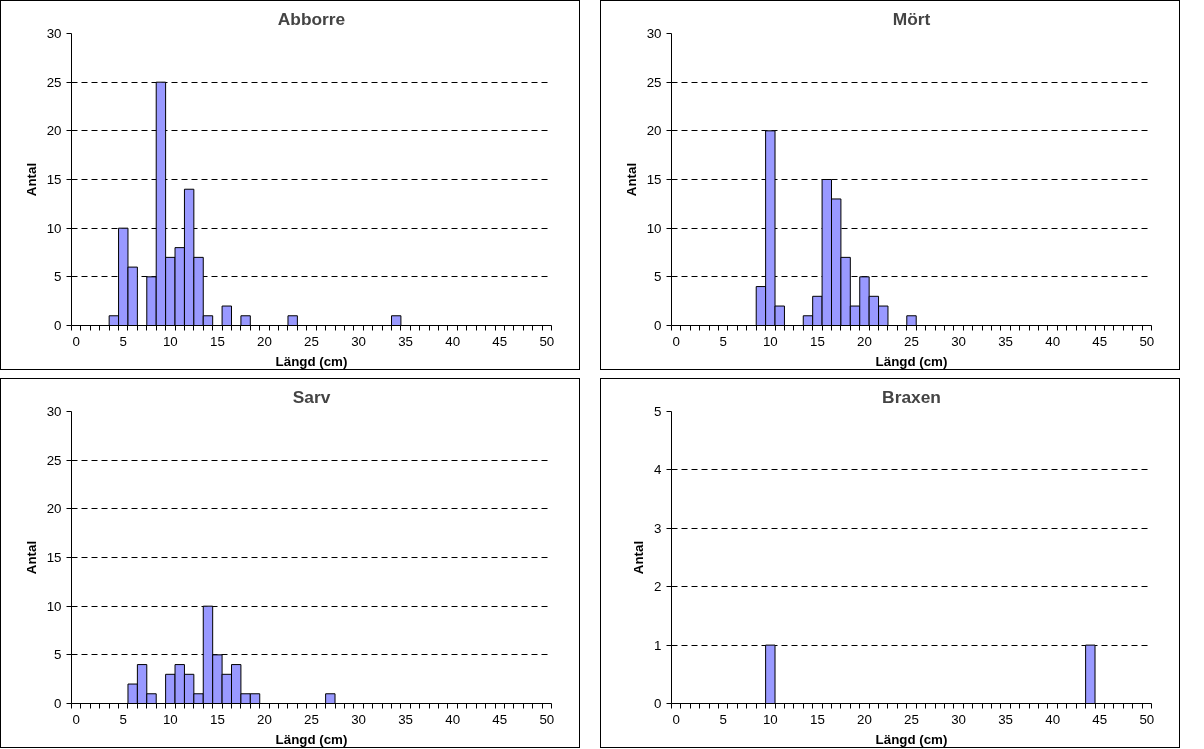 Image resolution: width=1204 pixels, height=749 pixels. What do you see at coordinates (311, 18) in the screenshot?
I see `chart-title: Abborre` at bounding box center [311, 18].